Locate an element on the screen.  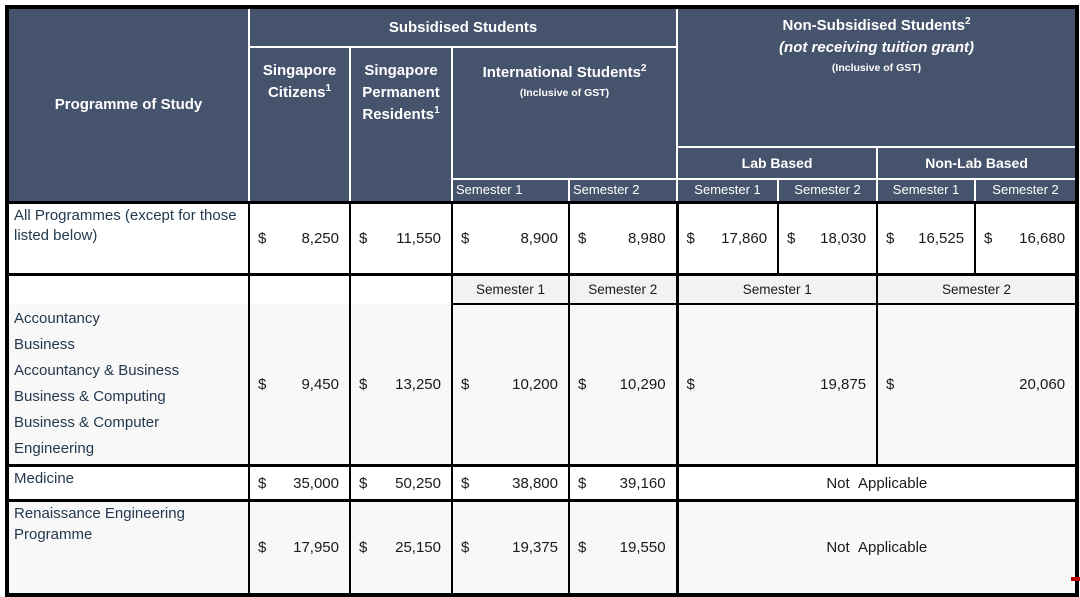
fee-cell-allprog-lab-s1: $17,860 is located at coordinates (727, 238).